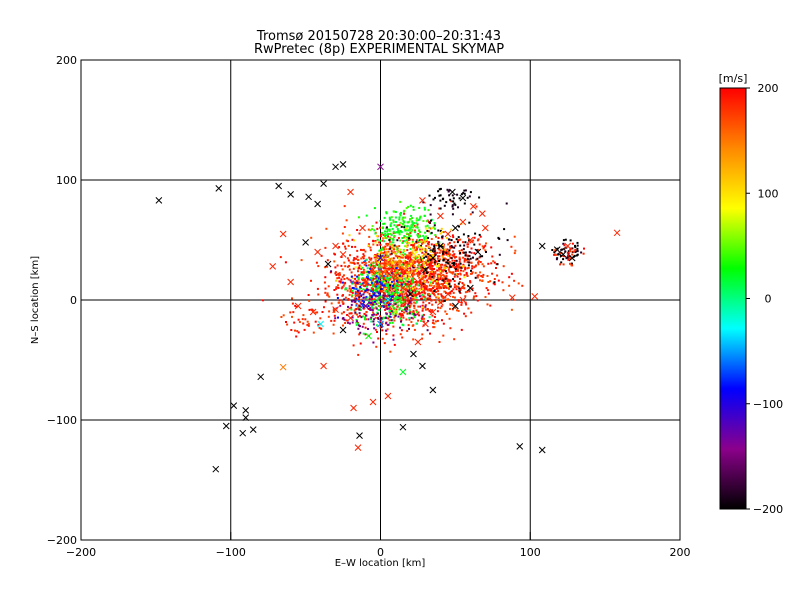  What do you see at coordinates (81, 552) in the screenshot?
I see `x-tick-label: −200` at bounding box center [81, 552].